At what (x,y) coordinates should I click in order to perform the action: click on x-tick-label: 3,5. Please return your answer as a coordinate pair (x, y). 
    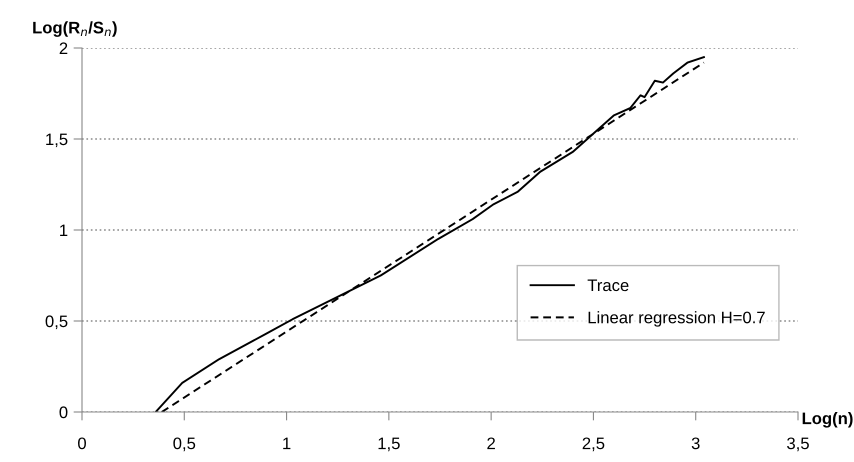
    Looking at the image, I should click on (798, 444).